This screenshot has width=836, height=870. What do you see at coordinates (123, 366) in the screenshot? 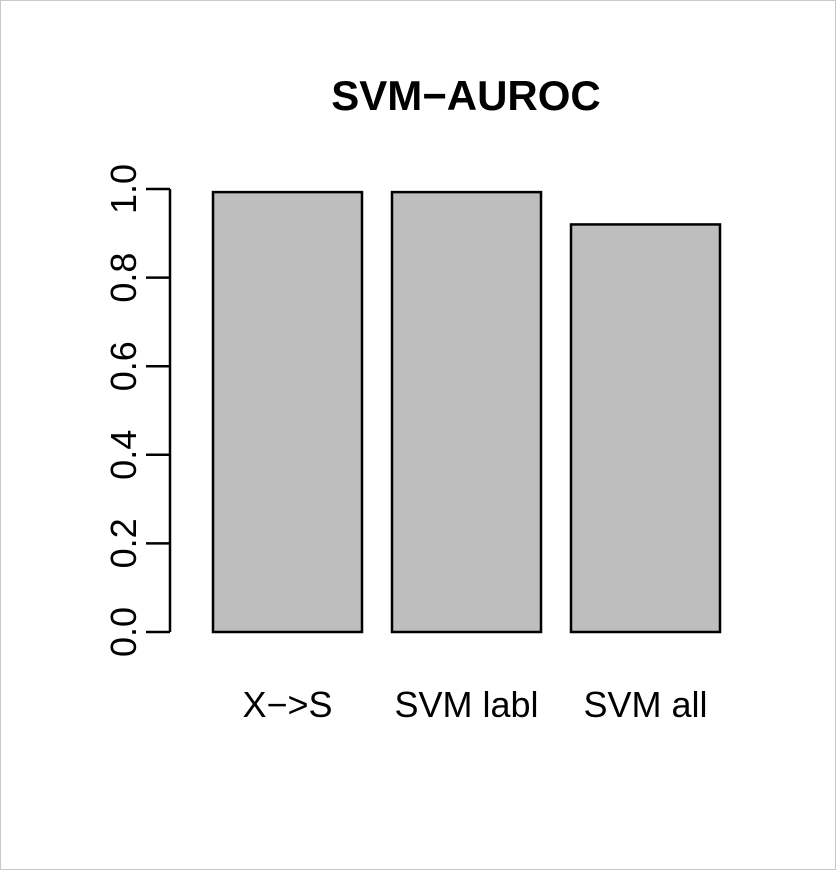
I see `y-tick-label: 0.6` at bounding box center [123, 366].